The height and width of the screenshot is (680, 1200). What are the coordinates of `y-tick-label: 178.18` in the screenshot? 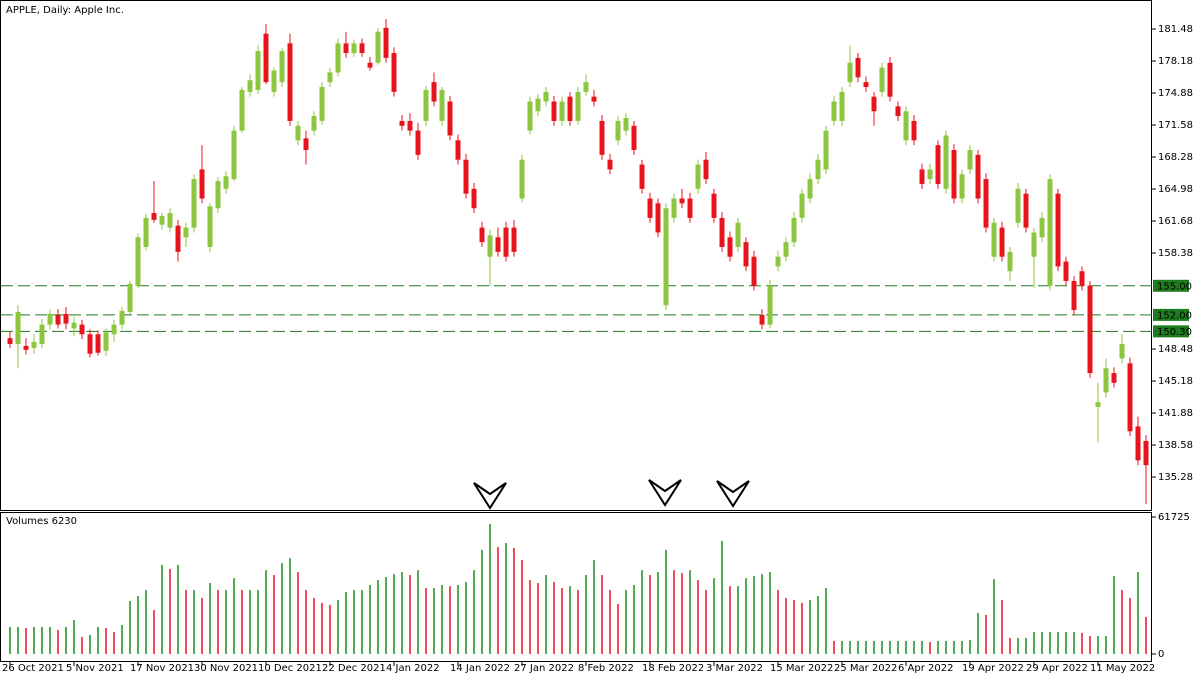 It's located at (1175, 61).